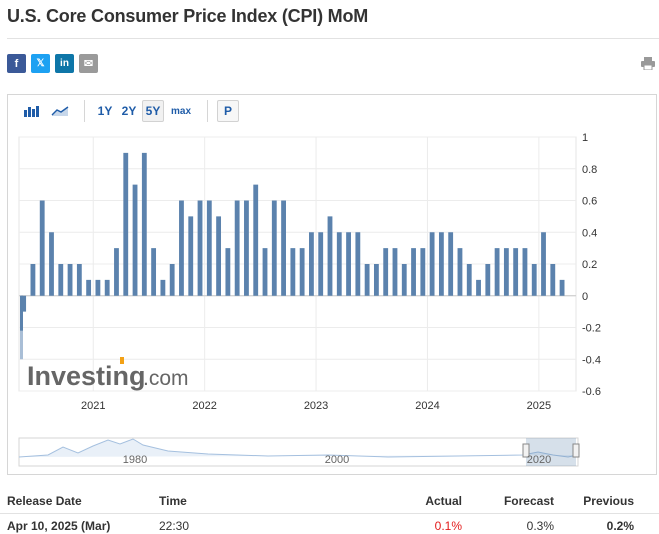 The width and height of the screenshot is (659, 534). Describe the element at coordinates (32, 111) in the screenshot. I see `bar-chart-icon` at that location.